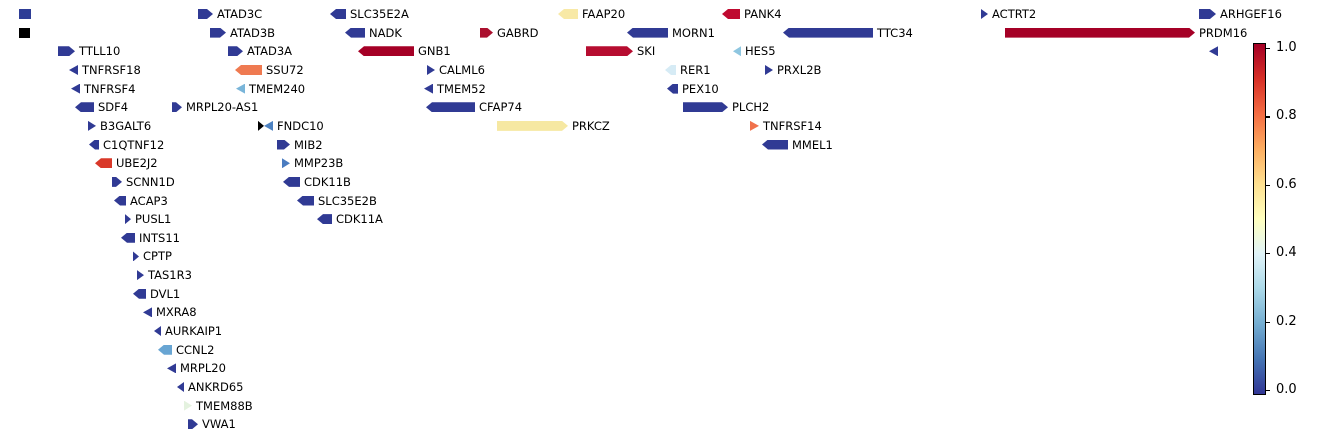  What do you see at coordinates (150, 181) in the screenshot?
I see `gene-label-scnn1d: SCNN1D` at bounding box center [150, 181].